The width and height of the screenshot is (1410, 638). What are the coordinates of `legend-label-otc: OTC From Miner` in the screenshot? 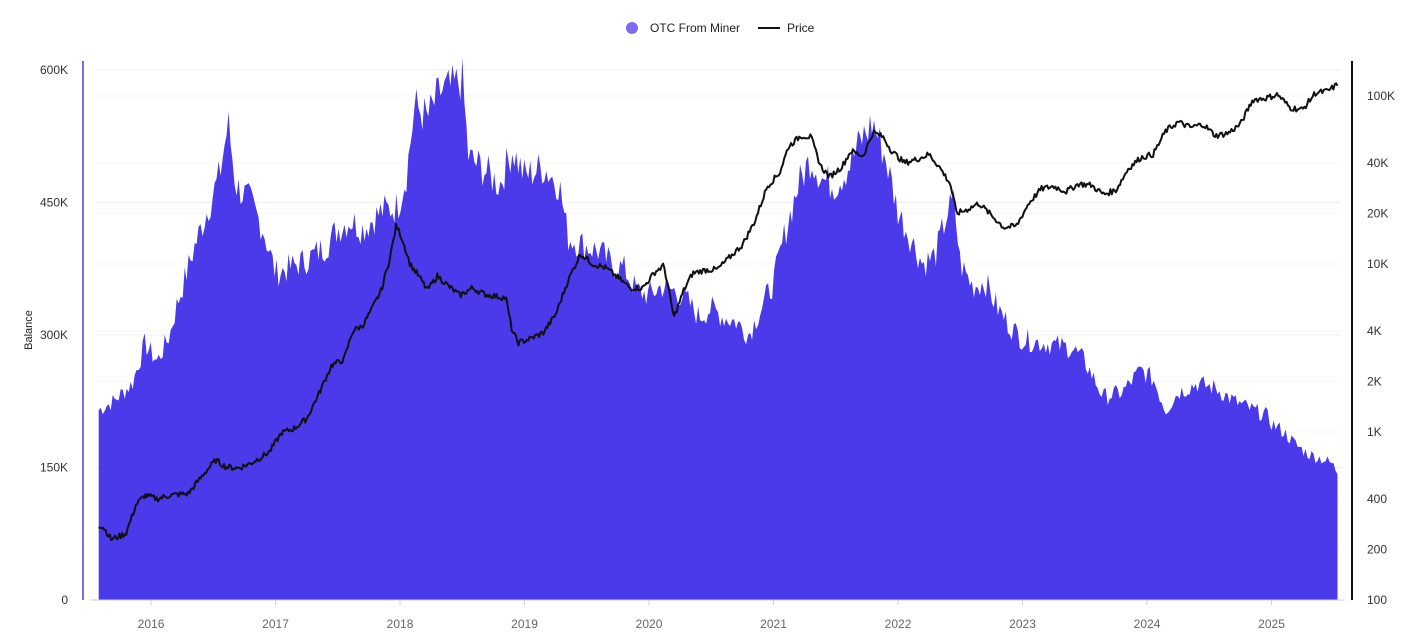 It's located at (695, 28).